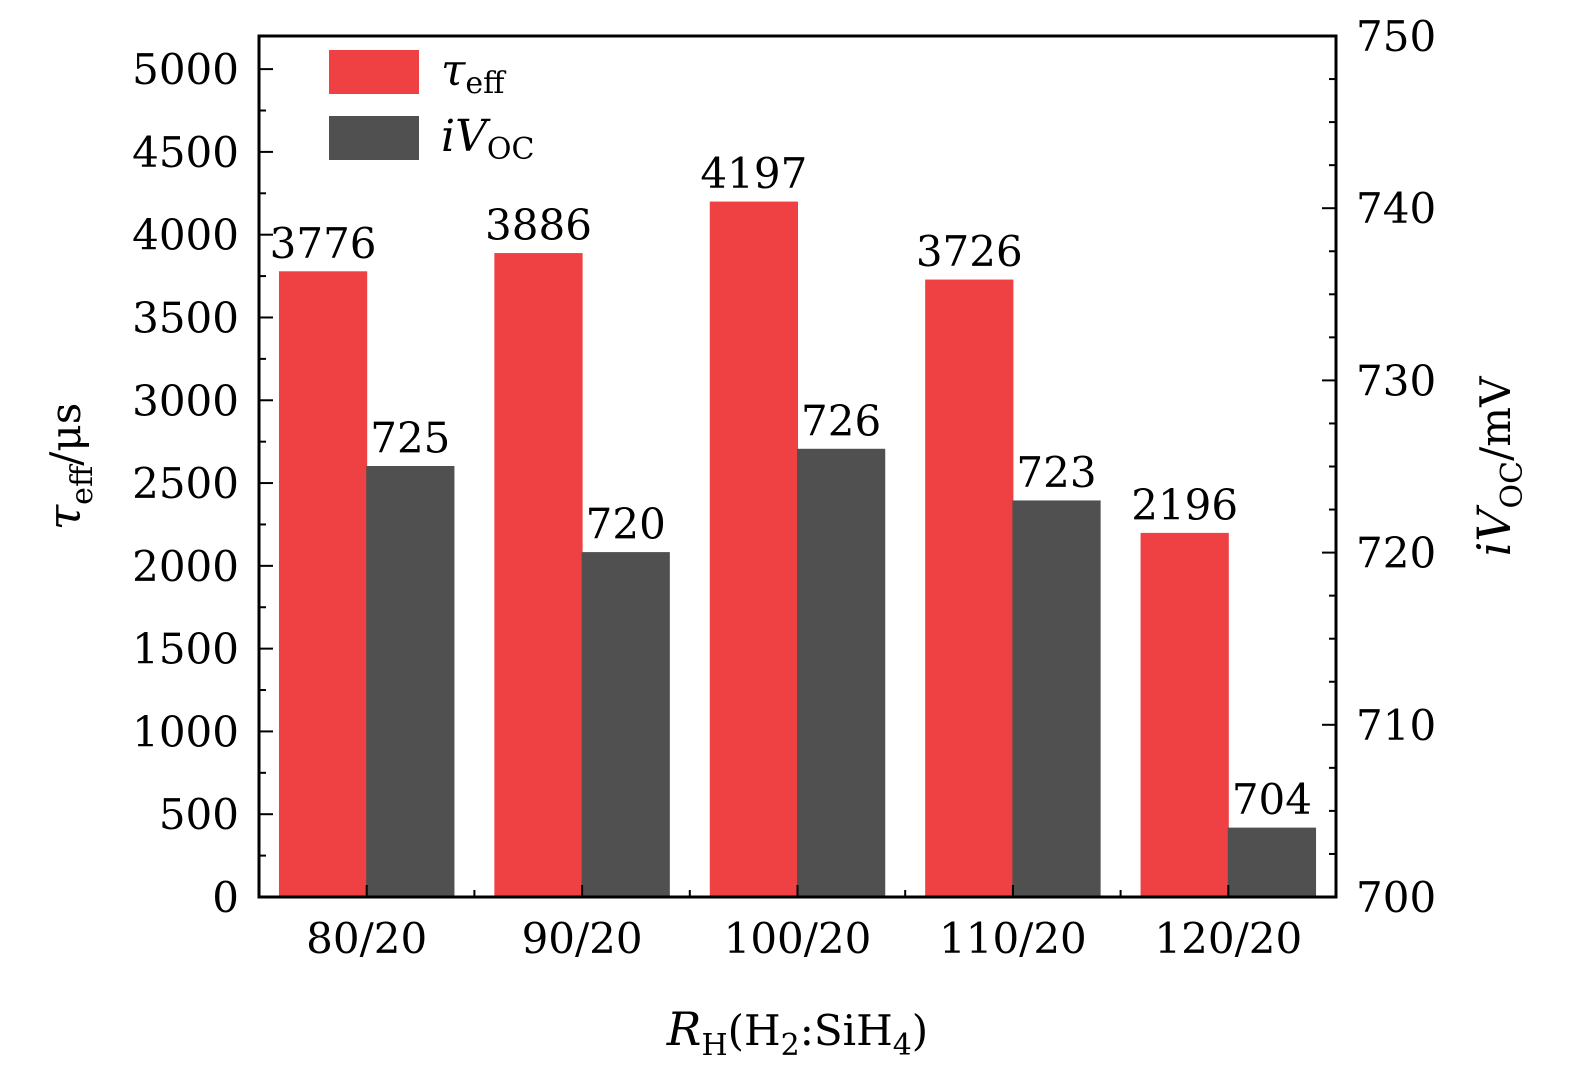  What do you see at coordinates (626, 524) in the screenshot?
I see `data-label-ivoc-1: 720` at bounding box center [626, 524].